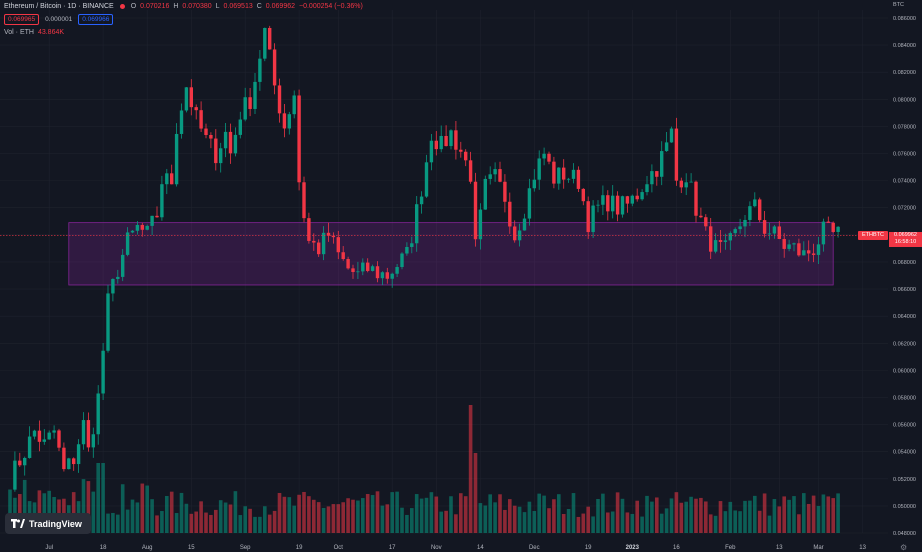  Describe the element at coordinates (96, 19) in the screenshot. I see `buy-price-button: 0.069966` at that location.